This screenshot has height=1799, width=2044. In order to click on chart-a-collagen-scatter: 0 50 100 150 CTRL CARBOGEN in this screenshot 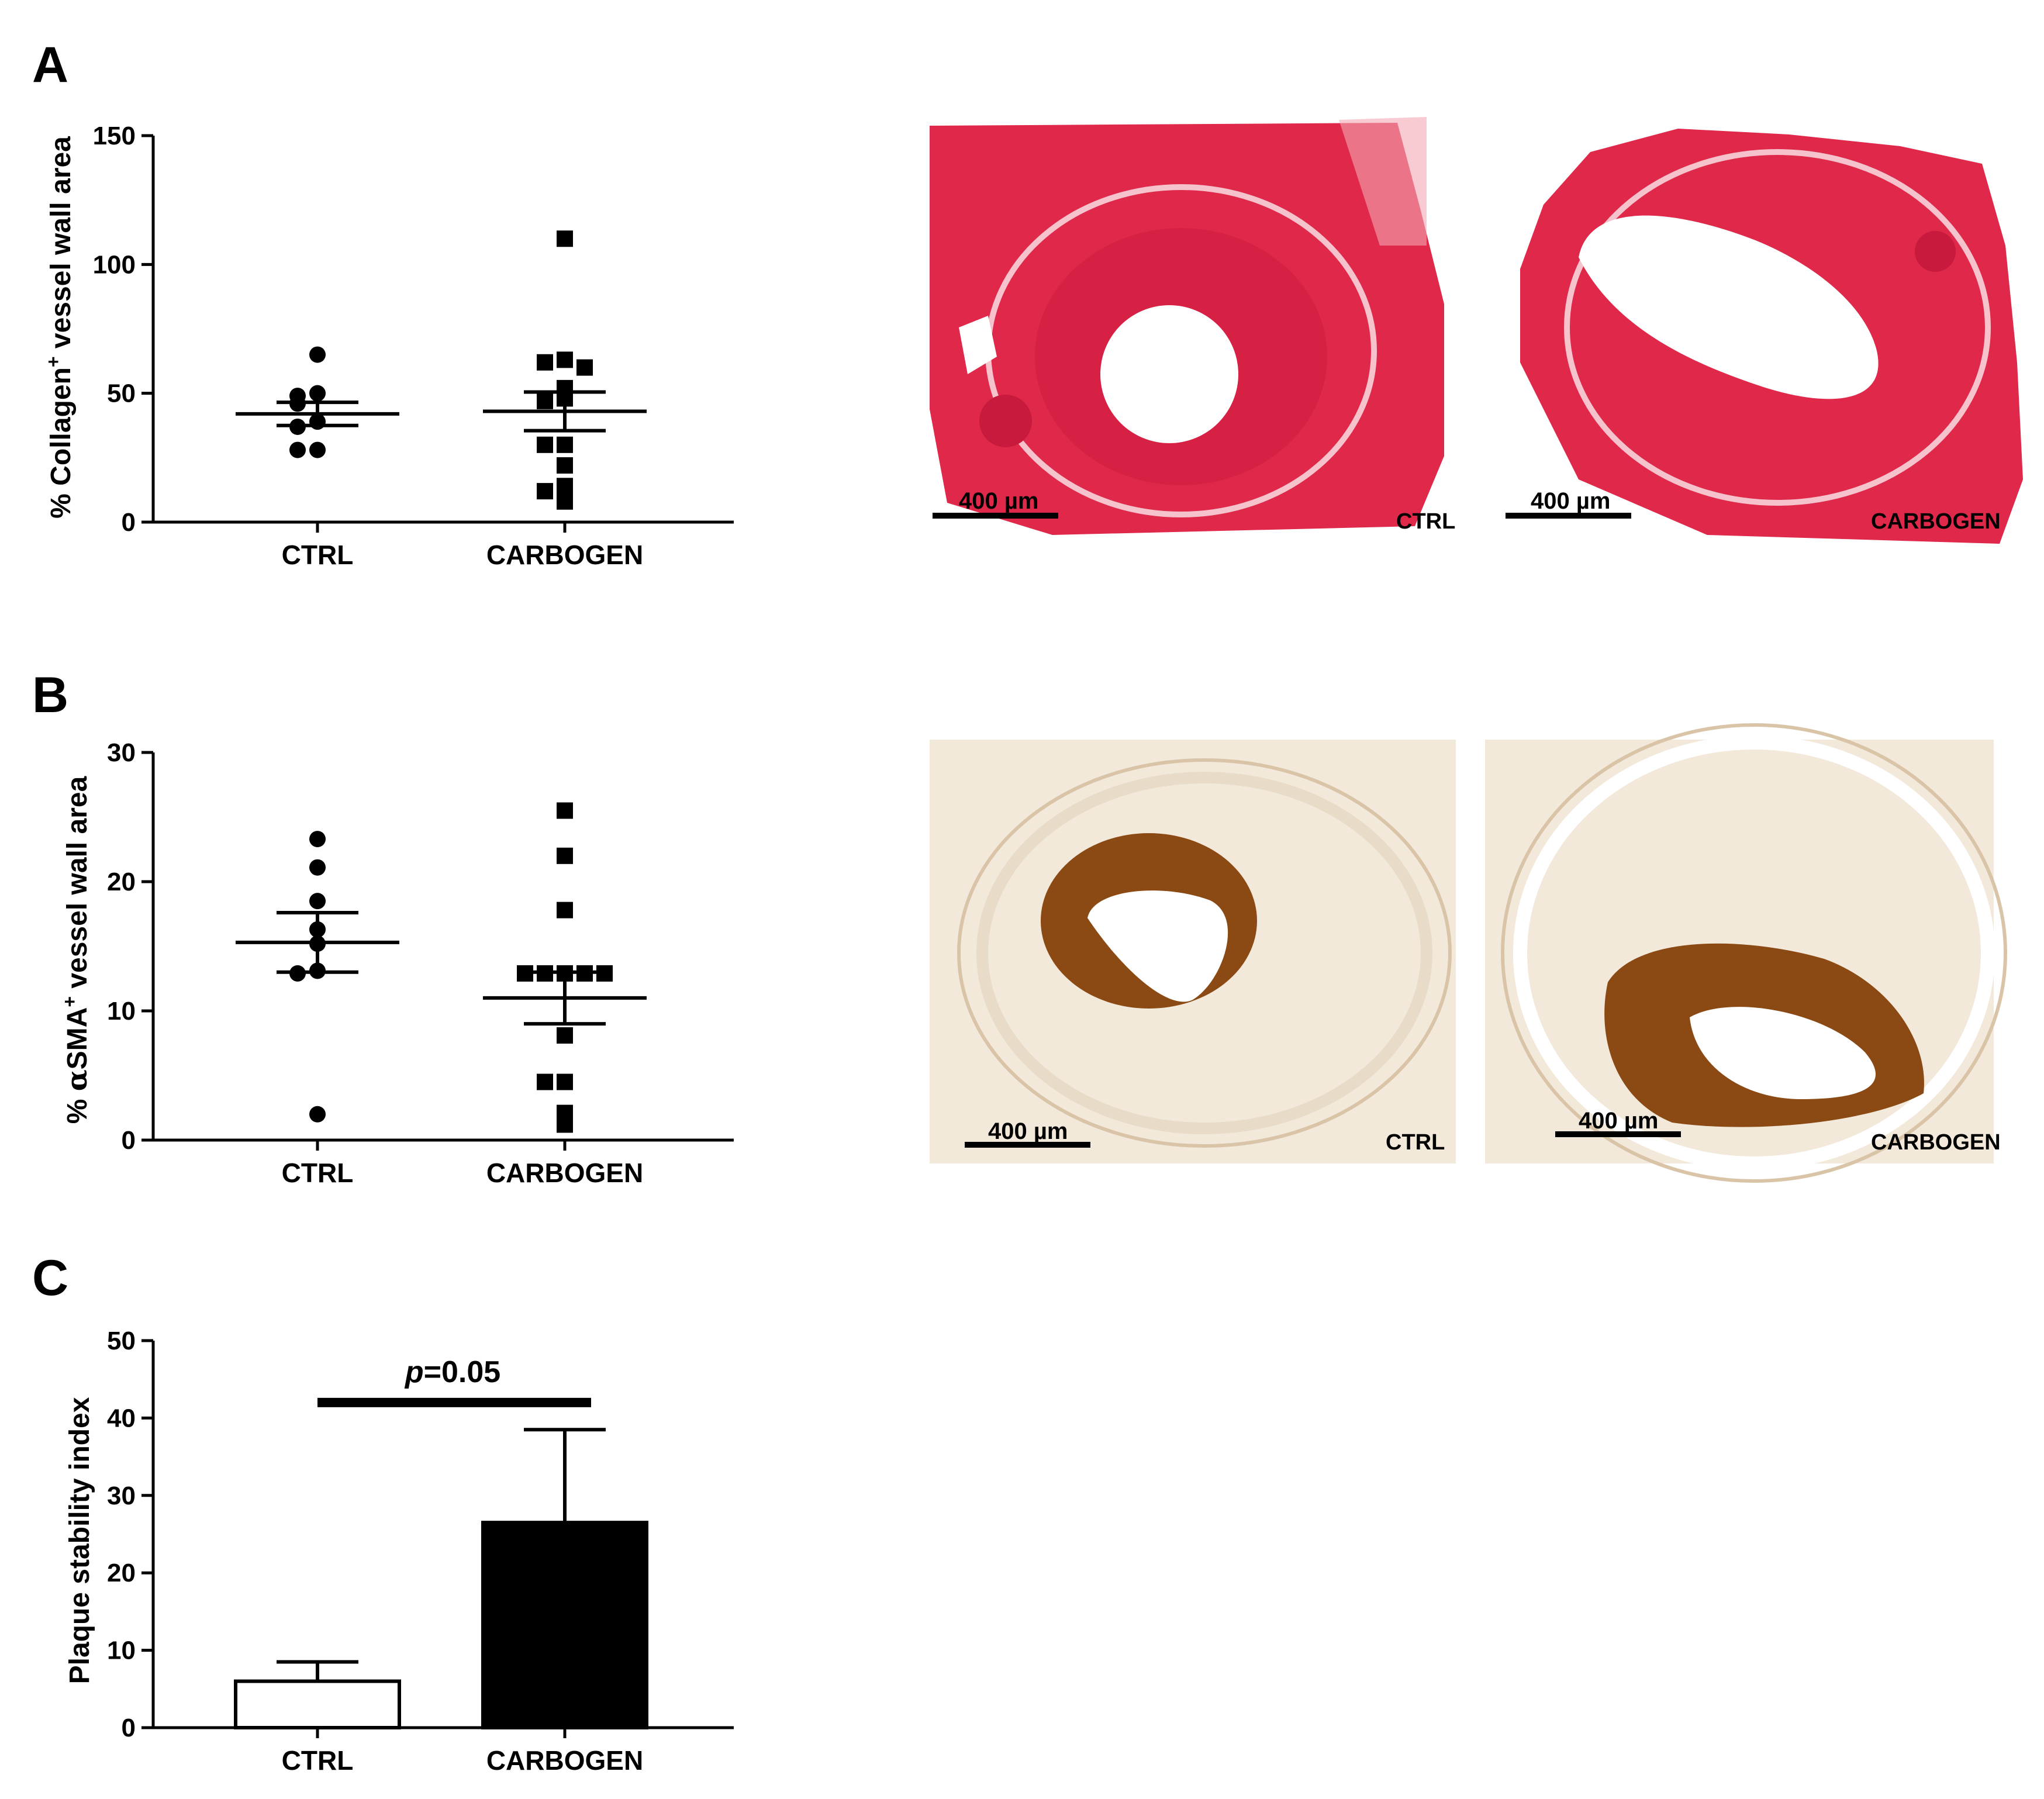, I will do `click(413, 346)`.